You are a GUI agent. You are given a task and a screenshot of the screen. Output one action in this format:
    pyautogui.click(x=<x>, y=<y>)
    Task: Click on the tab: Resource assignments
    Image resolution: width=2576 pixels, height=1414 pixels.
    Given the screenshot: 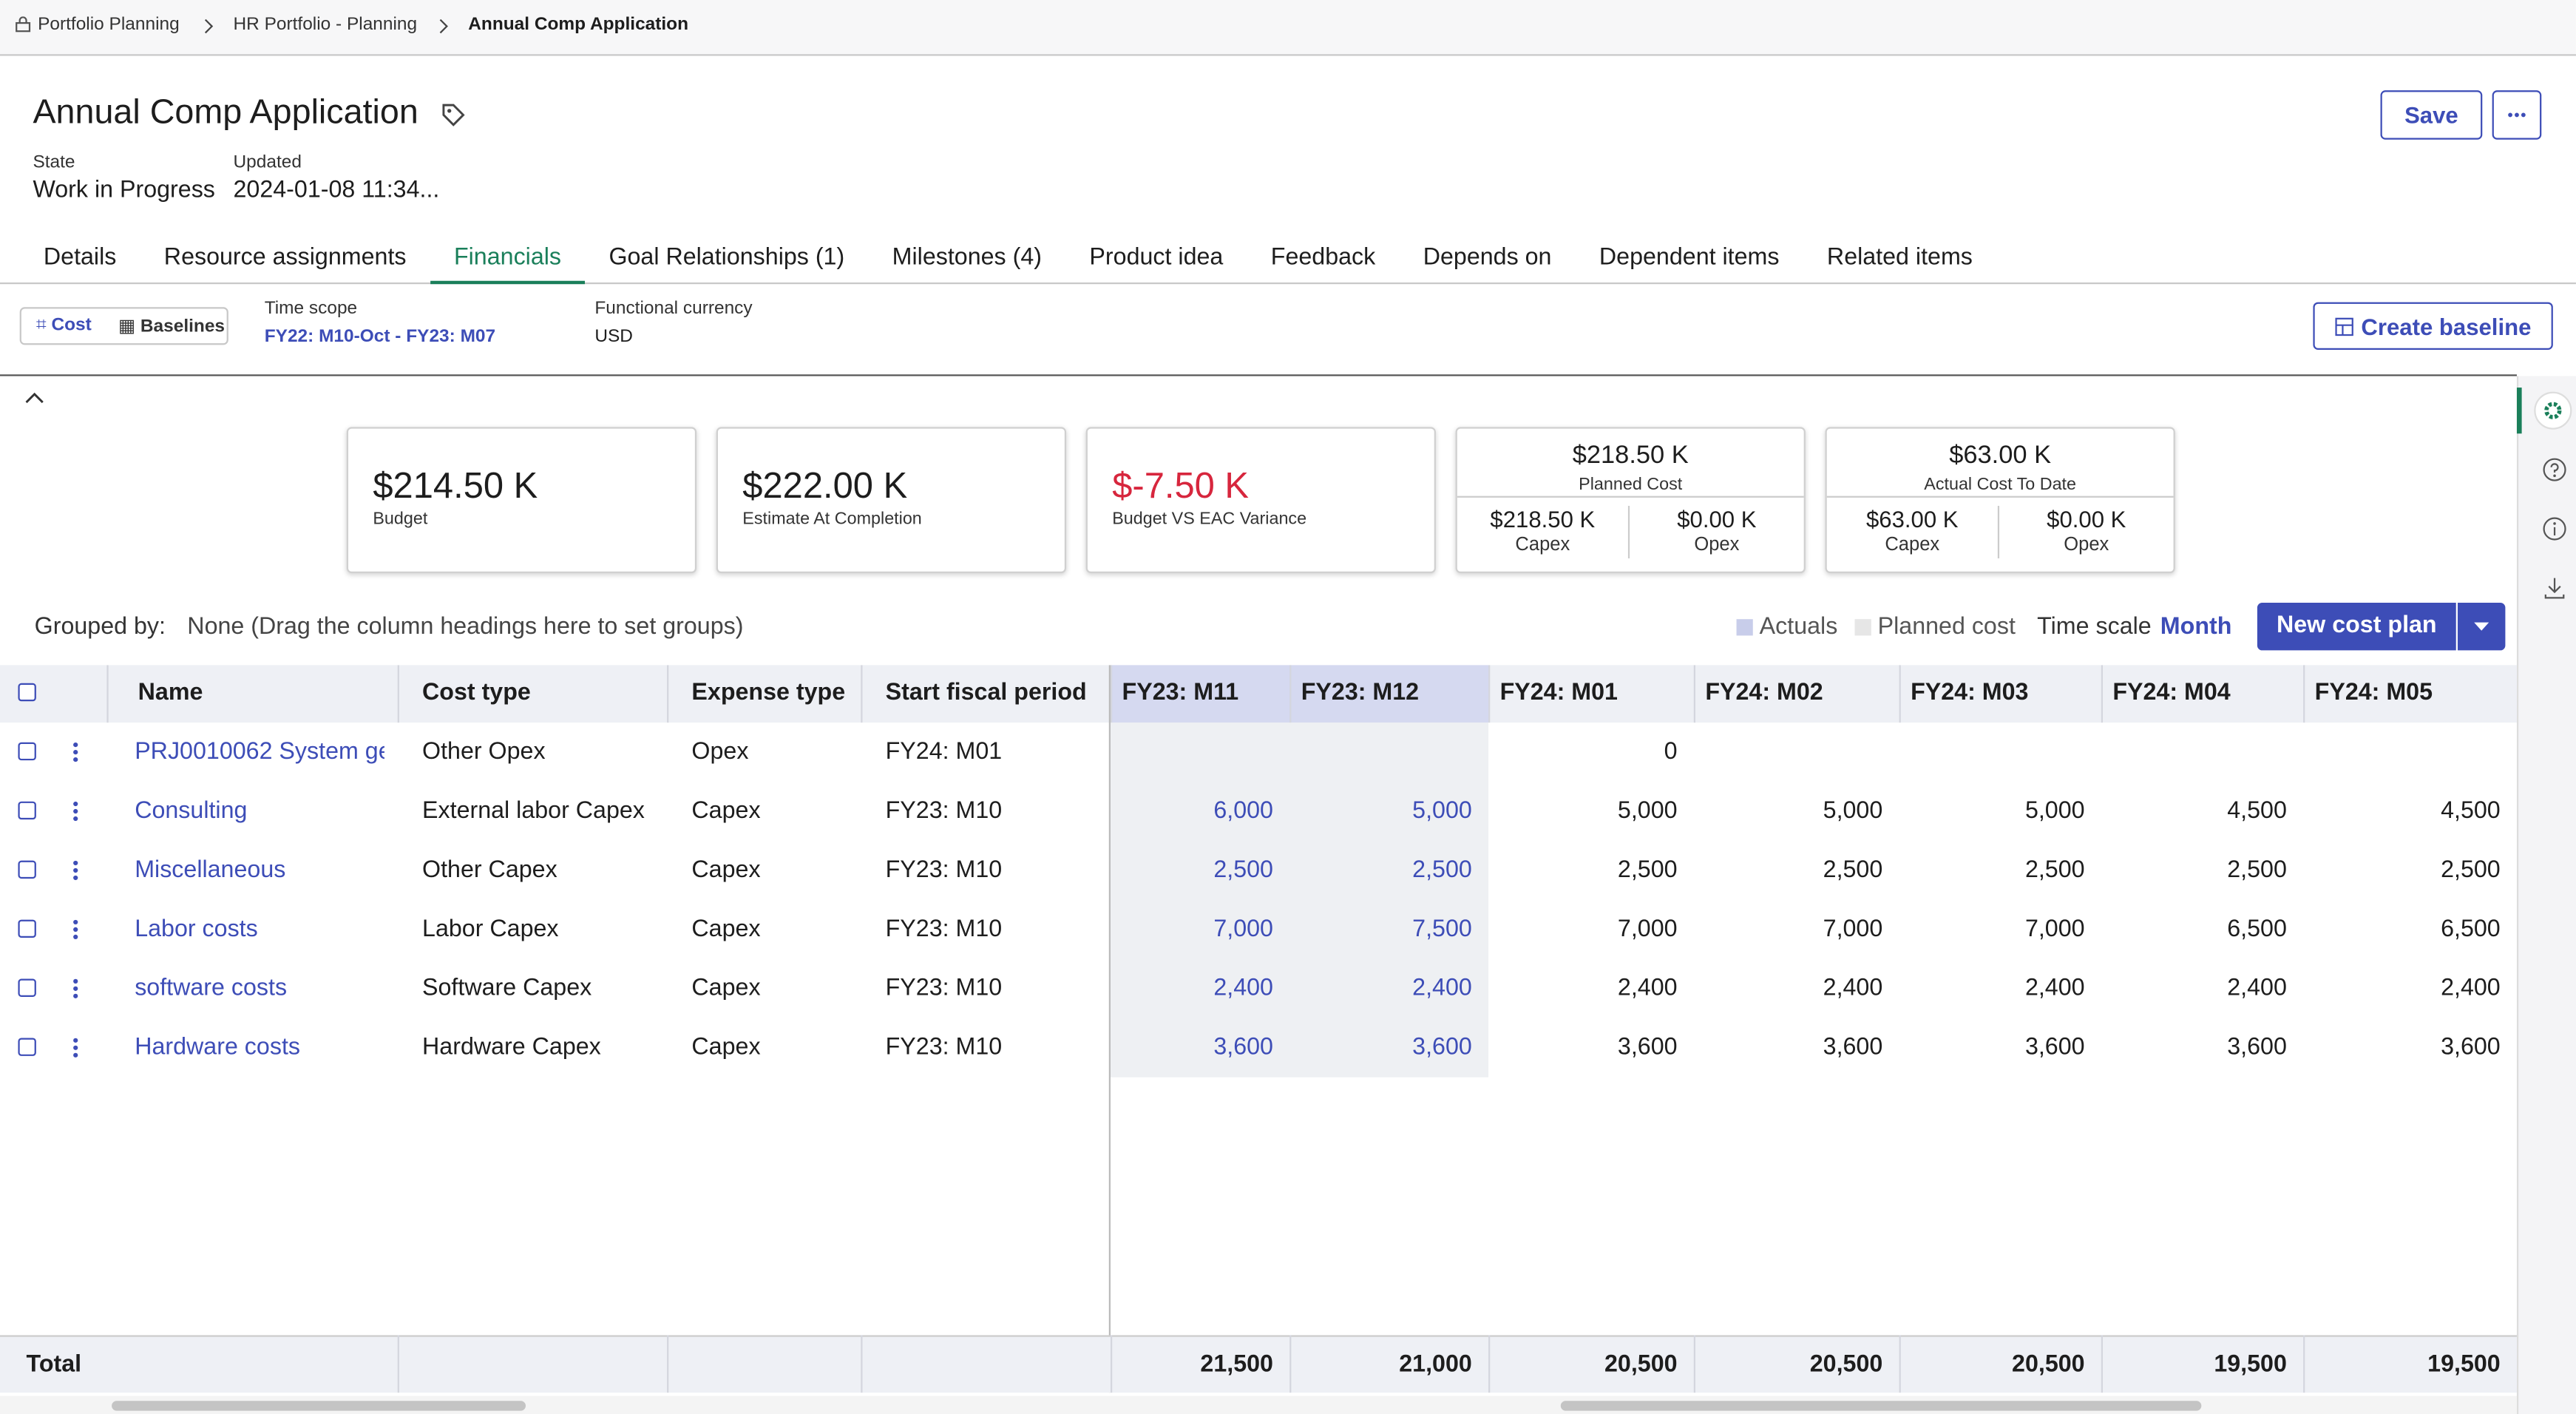 What is the action you would take?
    pyautogui.click(x=285, y=257)
    